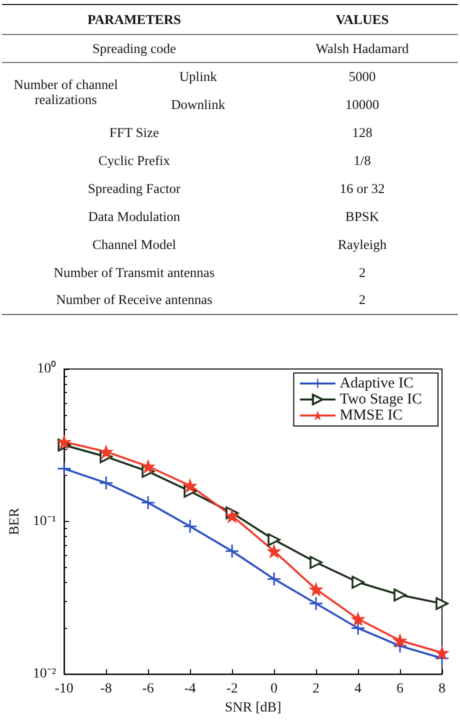  What do you see at coordinates (362, 217) in the screenshot?
I see `text: BPSK` at bounding box center [362, 217].